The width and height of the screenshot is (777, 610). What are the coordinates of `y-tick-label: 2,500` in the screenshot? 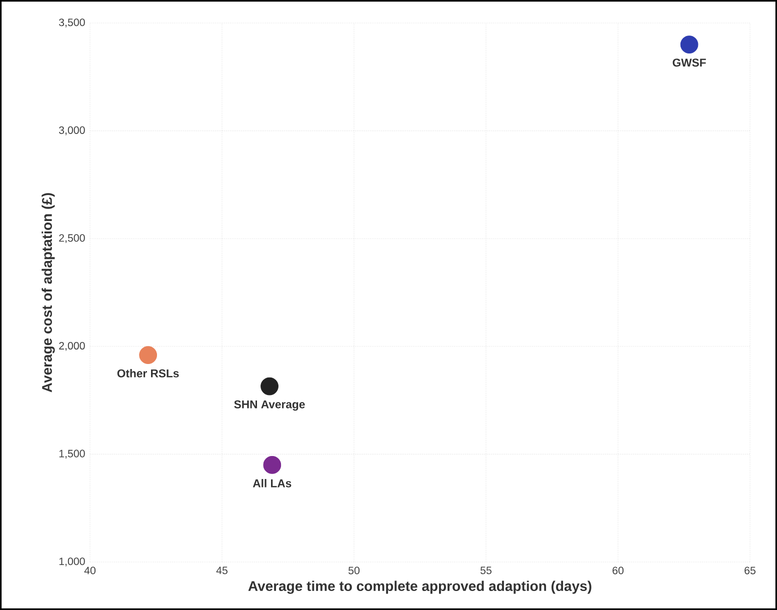 It's located at (72, 238).